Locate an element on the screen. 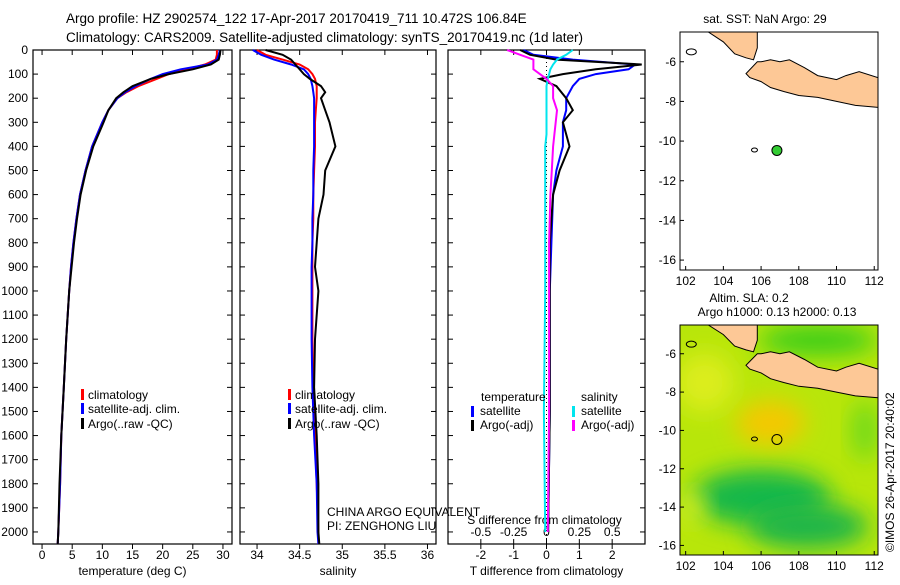  y-tick-label: 400 is located at coordinates (18, 146).